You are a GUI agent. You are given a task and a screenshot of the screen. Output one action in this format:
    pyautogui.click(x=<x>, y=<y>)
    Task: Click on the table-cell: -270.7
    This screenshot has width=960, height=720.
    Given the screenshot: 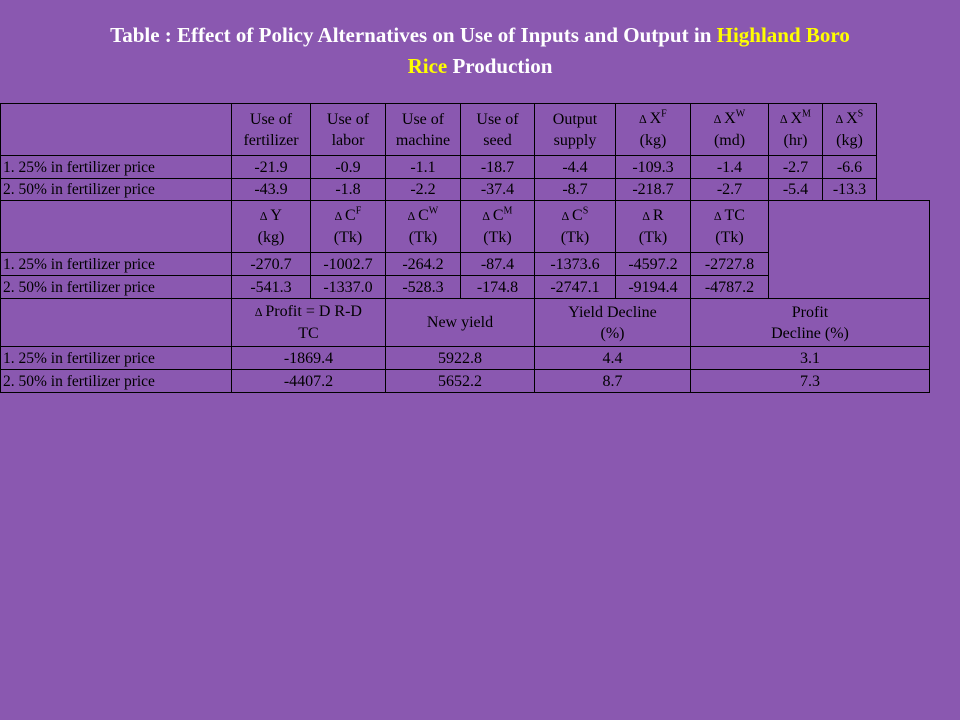 What is the action you would take?
    pyautogui.click(x=271, y=264)
    